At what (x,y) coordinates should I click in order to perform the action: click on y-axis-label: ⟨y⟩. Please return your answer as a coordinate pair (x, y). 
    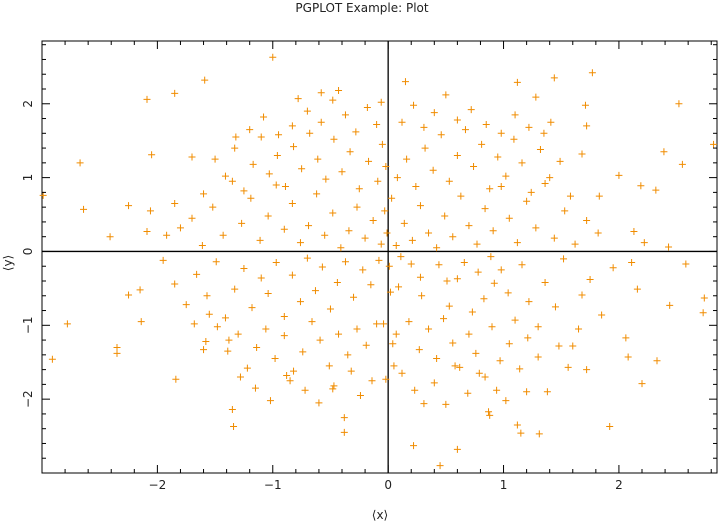
    Looking at the image, I should click on (8, 263).